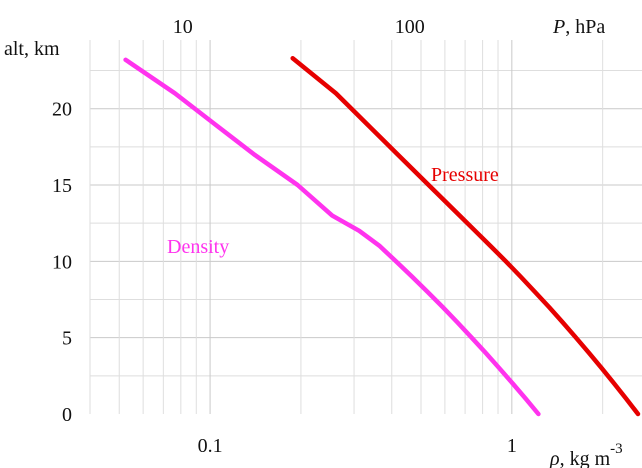 Image resolution: width=642 pixels, height=468 pixels. Describe the element at coordinates (62, 186) in the screenshot. I see `y-tick-label: 15` at that location.